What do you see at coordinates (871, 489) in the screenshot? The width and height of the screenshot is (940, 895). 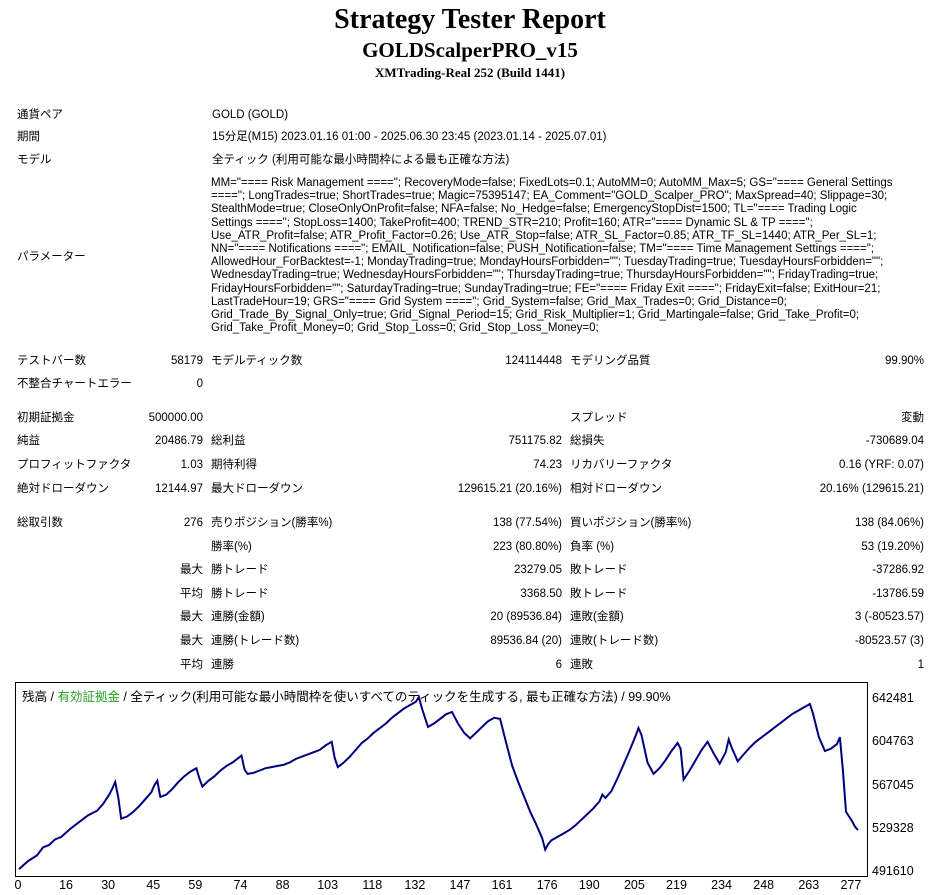 I see `reldd-value: 20.16% (129615.21)` at bounding box center [871, 489].